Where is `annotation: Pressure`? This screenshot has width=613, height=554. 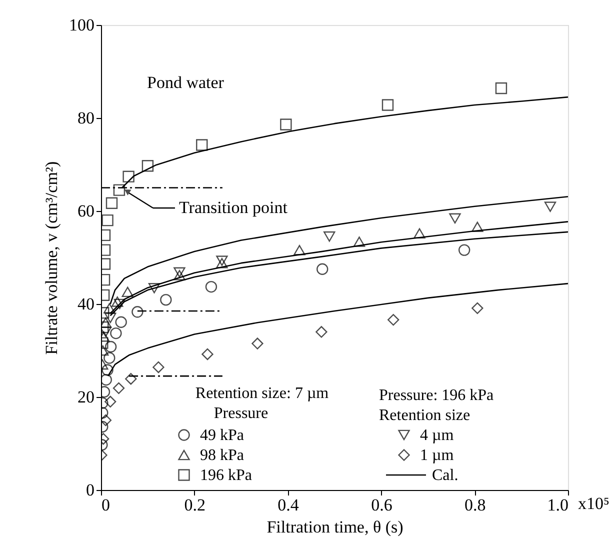 annotation: Pressure is located at coordinates (241, 413).